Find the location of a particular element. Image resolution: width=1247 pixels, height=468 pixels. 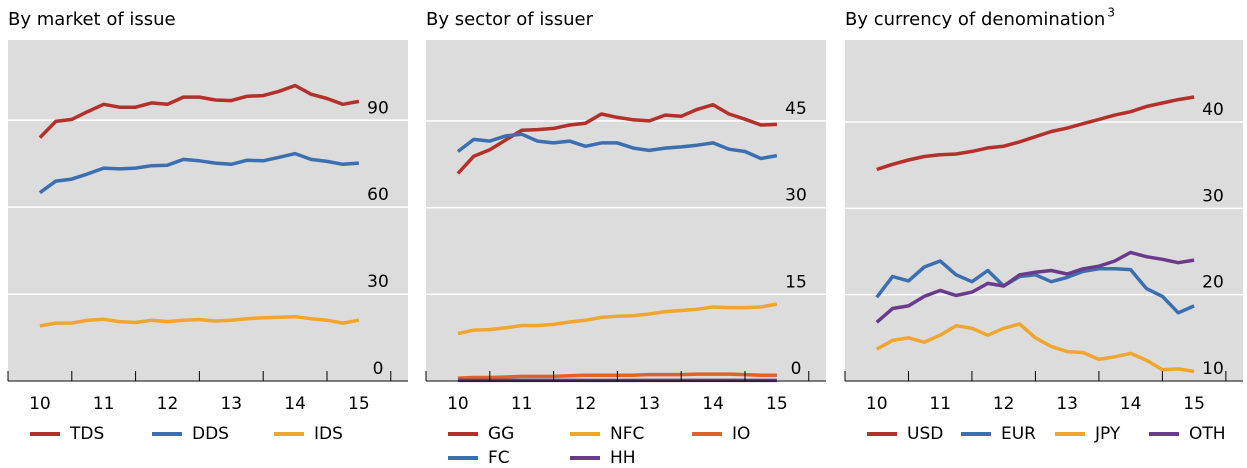

y-tick-label: 20 is located at coordinates (1213, 283).